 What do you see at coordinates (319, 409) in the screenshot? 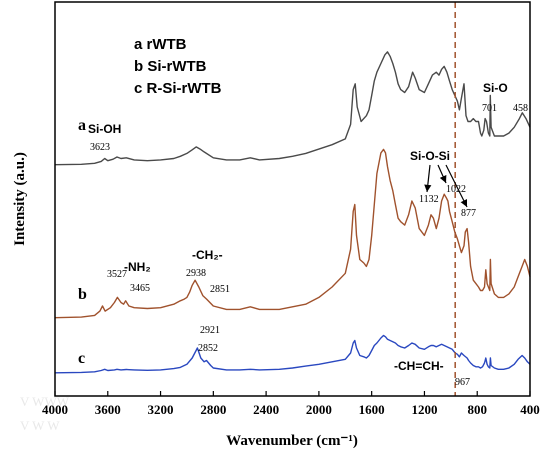
I see `x-tick-label-2000: 2000` at bounding box center [319, 409].